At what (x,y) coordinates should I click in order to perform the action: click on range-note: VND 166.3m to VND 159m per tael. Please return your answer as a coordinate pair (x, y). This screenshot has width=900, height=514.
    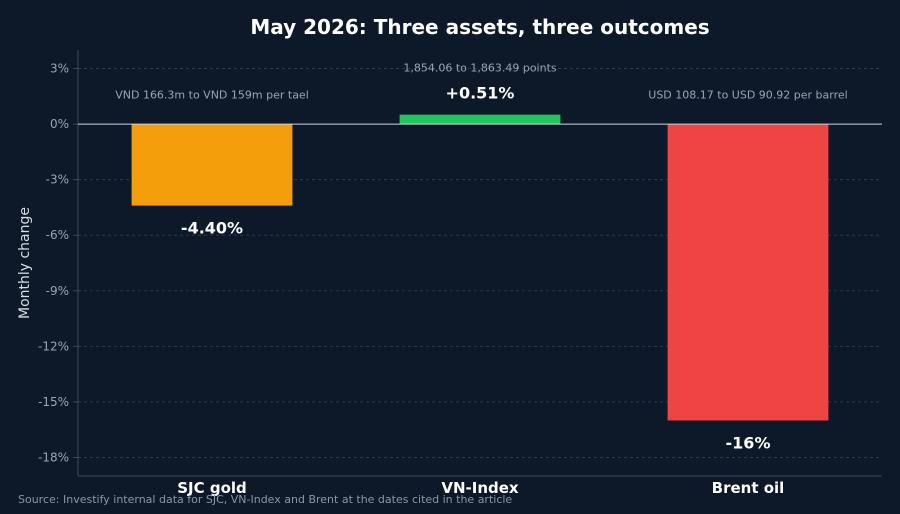
    Looking at the image, I should click on (212, 95).